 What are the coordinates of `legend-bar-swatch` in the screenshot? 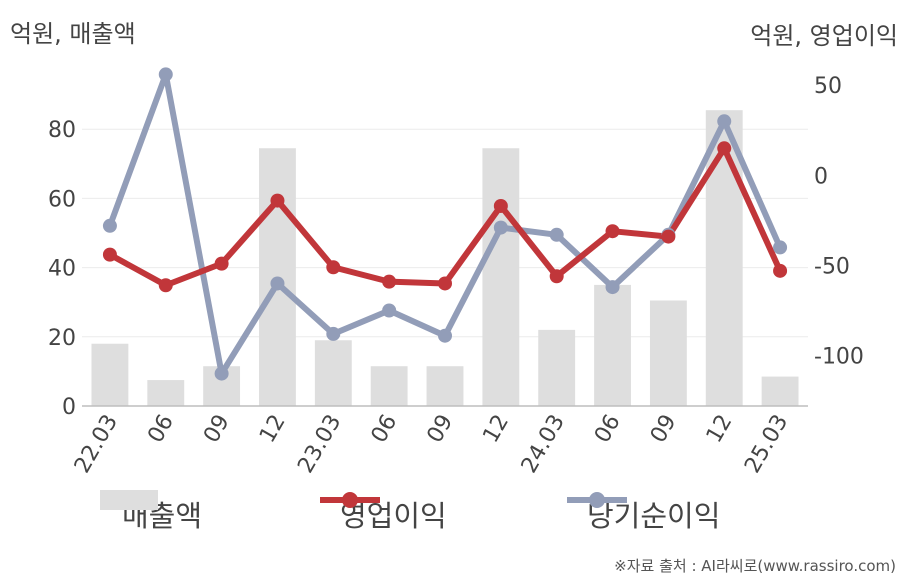 It's located at (129, 500).